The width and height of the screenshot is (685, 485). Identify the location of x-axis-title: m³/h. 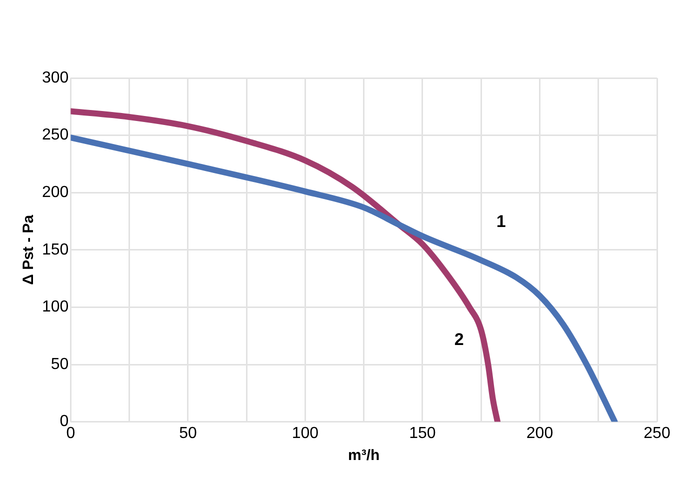
(364, 455).